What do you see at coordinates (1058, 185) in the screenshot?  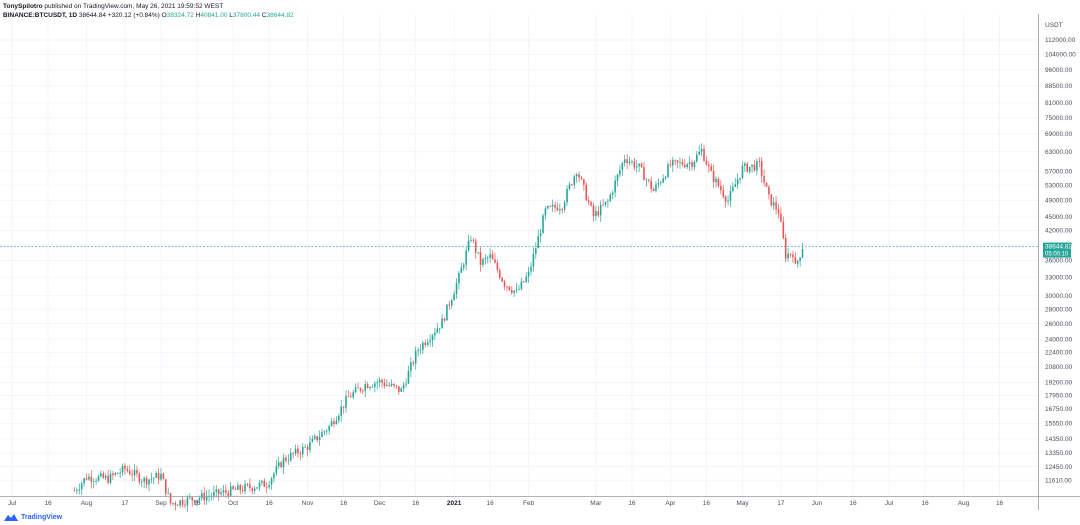 I see `y-tick-label: 53000.00` at bounding box center [1058, 185].